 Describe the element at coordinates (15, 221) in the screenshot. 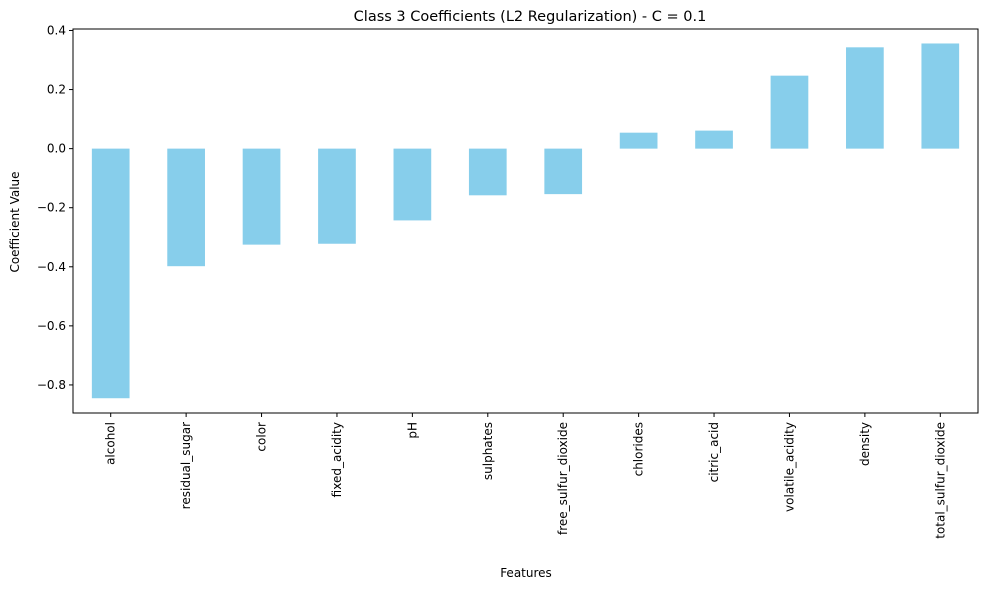

I see `y-axis-label: Coefficient Value` at that location.